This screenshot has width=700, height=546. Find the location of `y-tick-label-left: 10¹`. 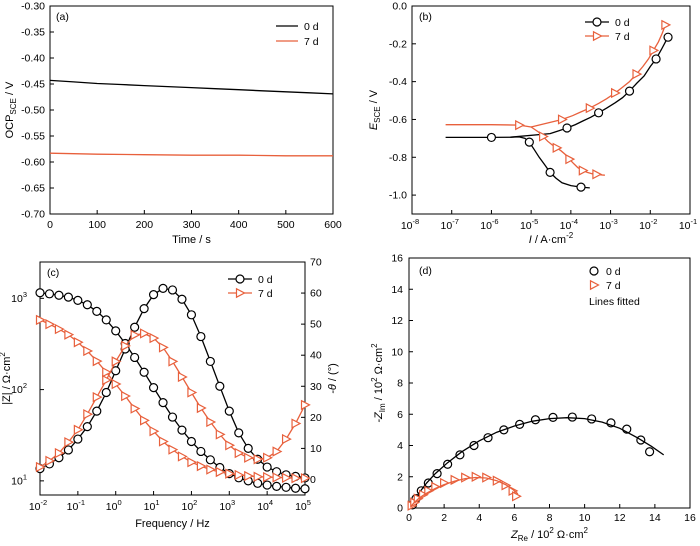

y-tick-label-left: 10¹ is located at coordinates (19, 479).